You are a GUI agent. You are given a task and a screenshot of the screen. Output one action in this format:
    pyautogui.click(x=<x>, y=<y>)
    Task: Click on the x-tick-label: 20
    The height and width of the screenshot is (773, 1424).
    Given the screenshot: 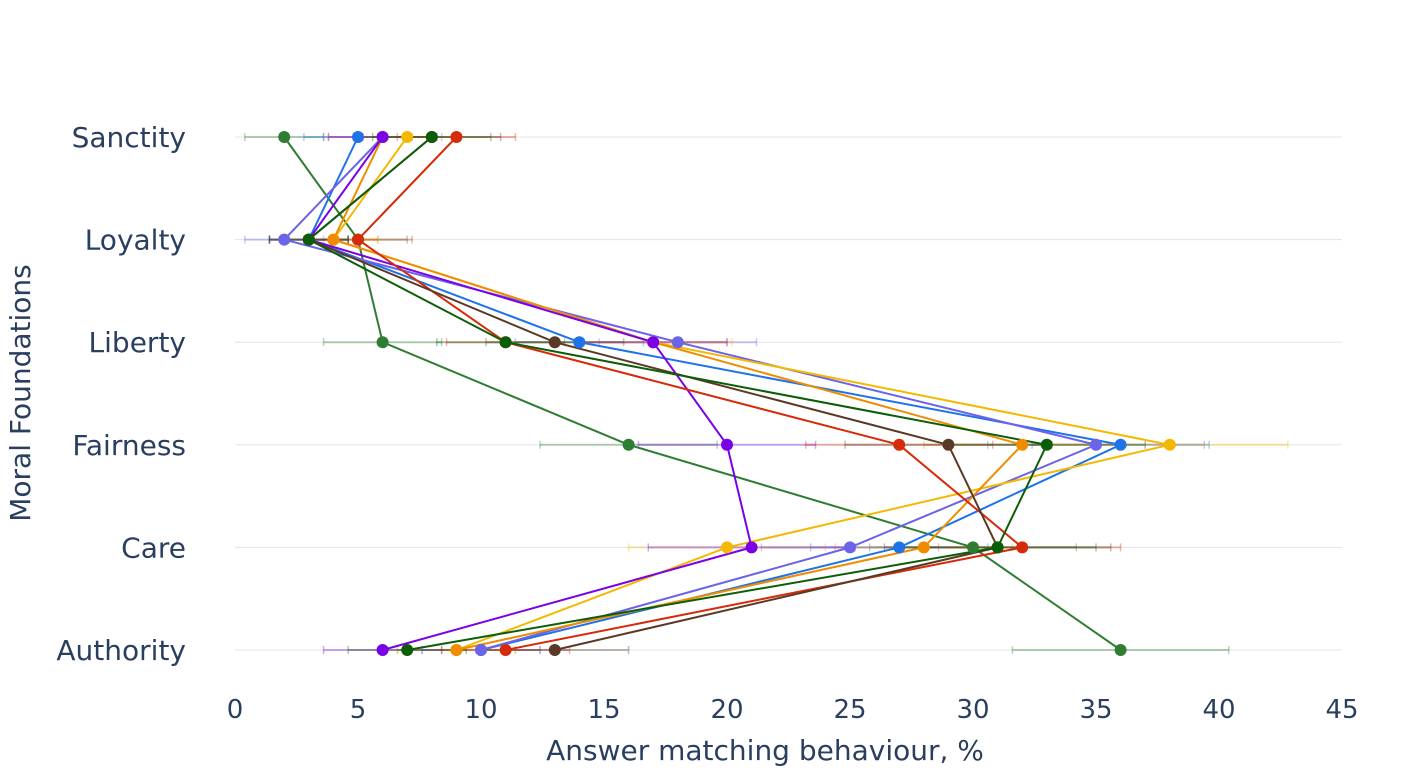 What is the action you would take?
    pyautogui.click(x=726, y=710)
    